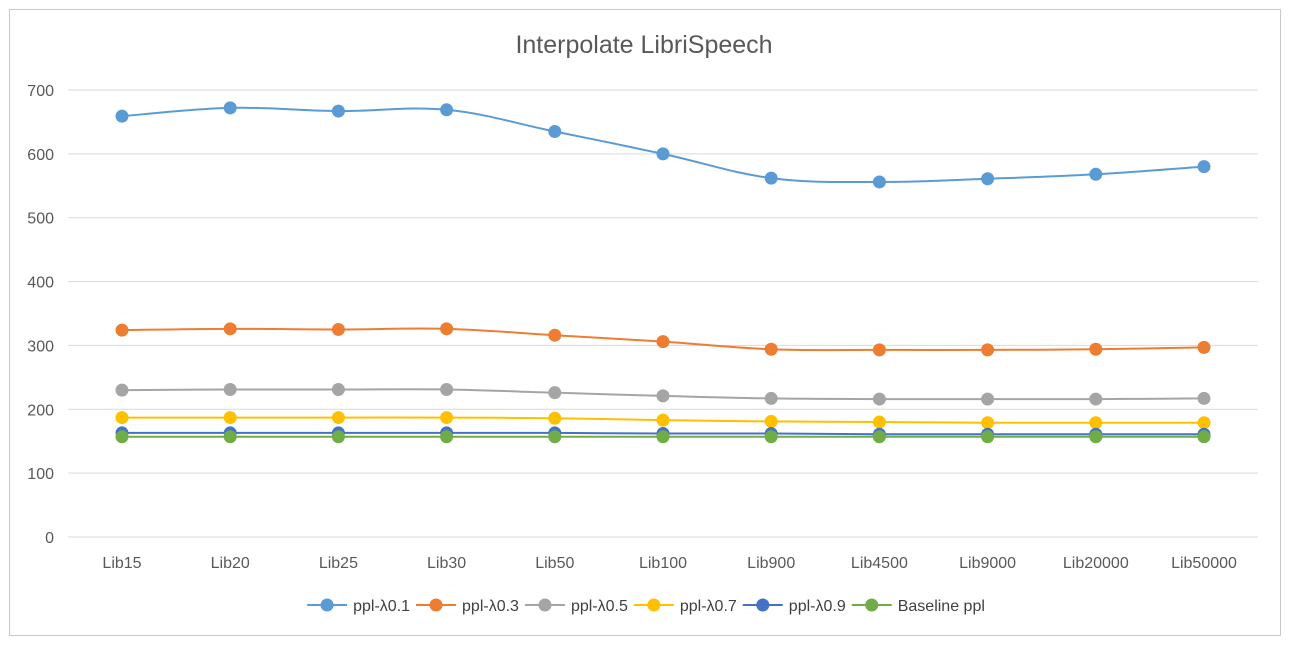 The width and height of the screenshot is (1292, 650). I want to click on legend-item: ppl-λ0.3, so click(467, 606).